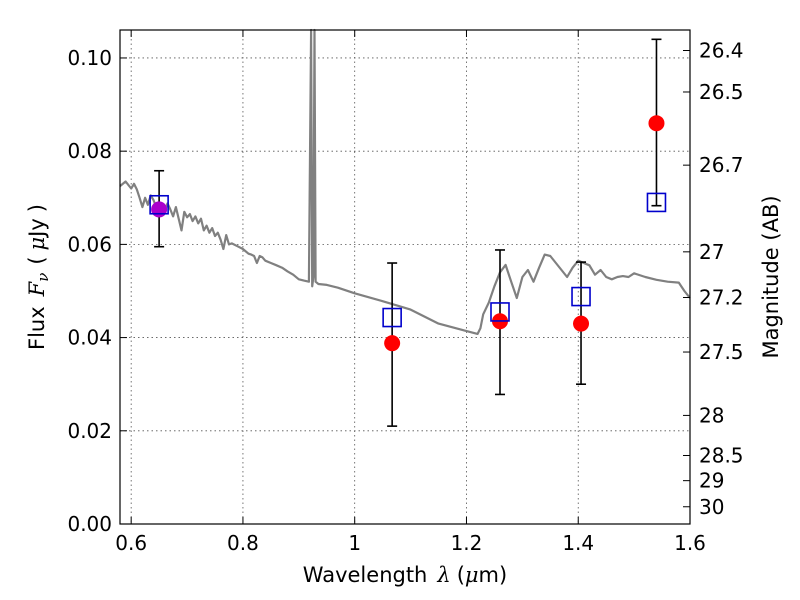 The height and width of the screenshot is (600, 800). I want to click on y2-axis-title: Magnitude (AB), so click(771, 276).